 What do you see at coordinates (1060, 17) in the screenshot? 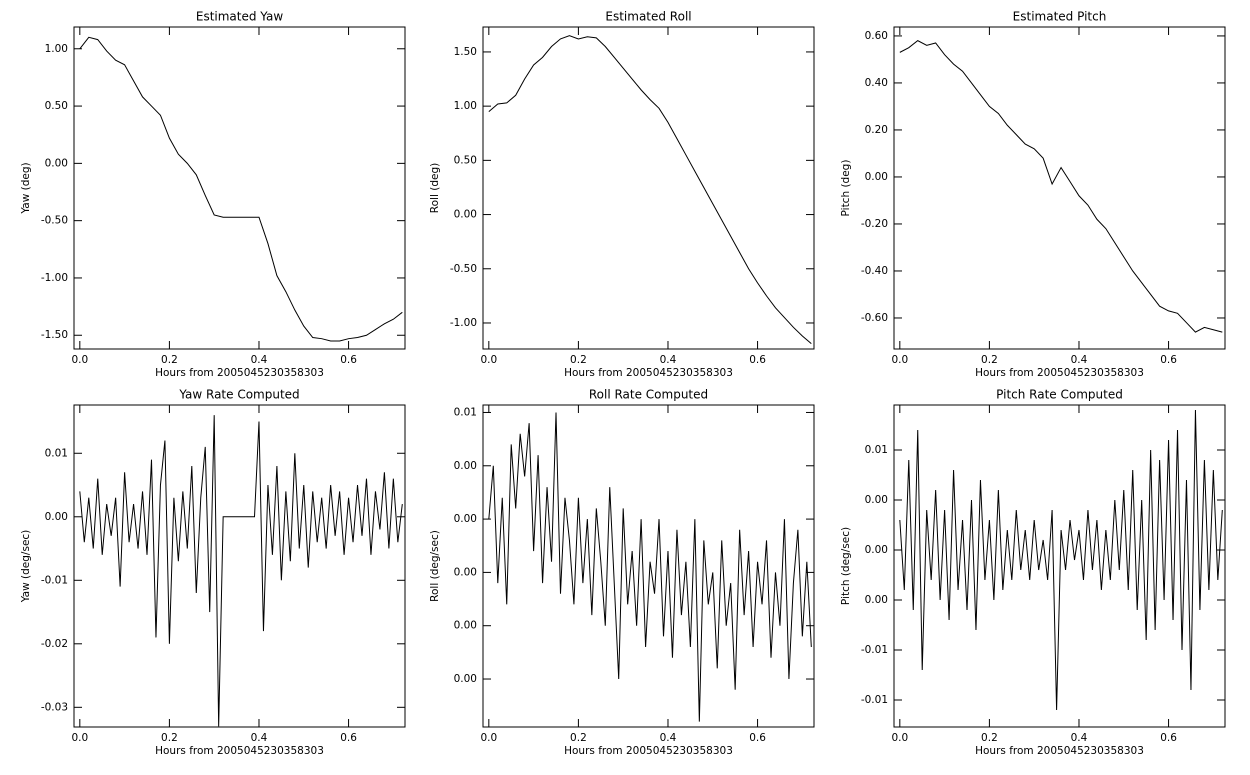
I see `chart-title: Estimated Pitch` at bounding box center [1060, 17].